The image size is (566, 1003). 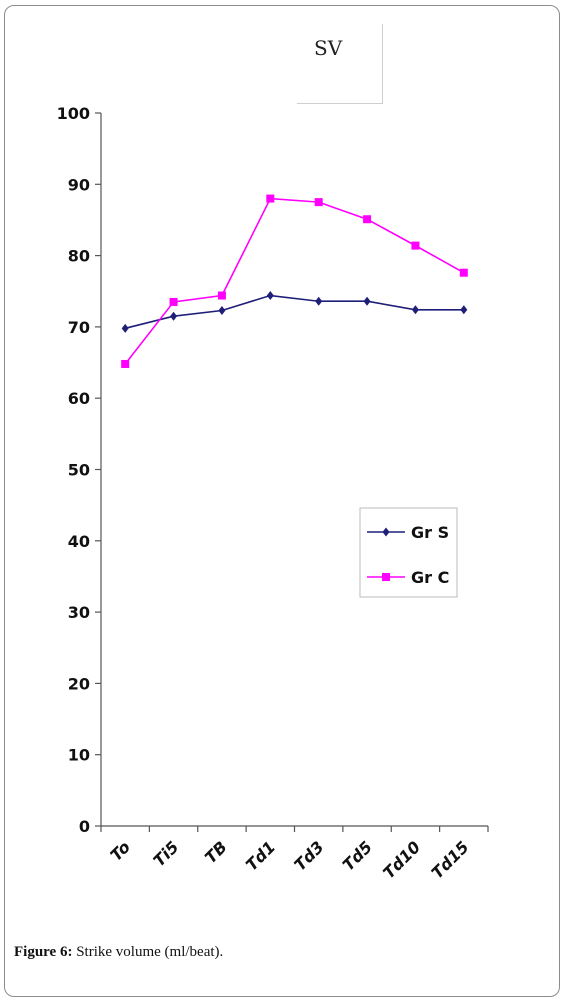 I want to click on x-tick-label: Td5, so click(x=357, y=855).